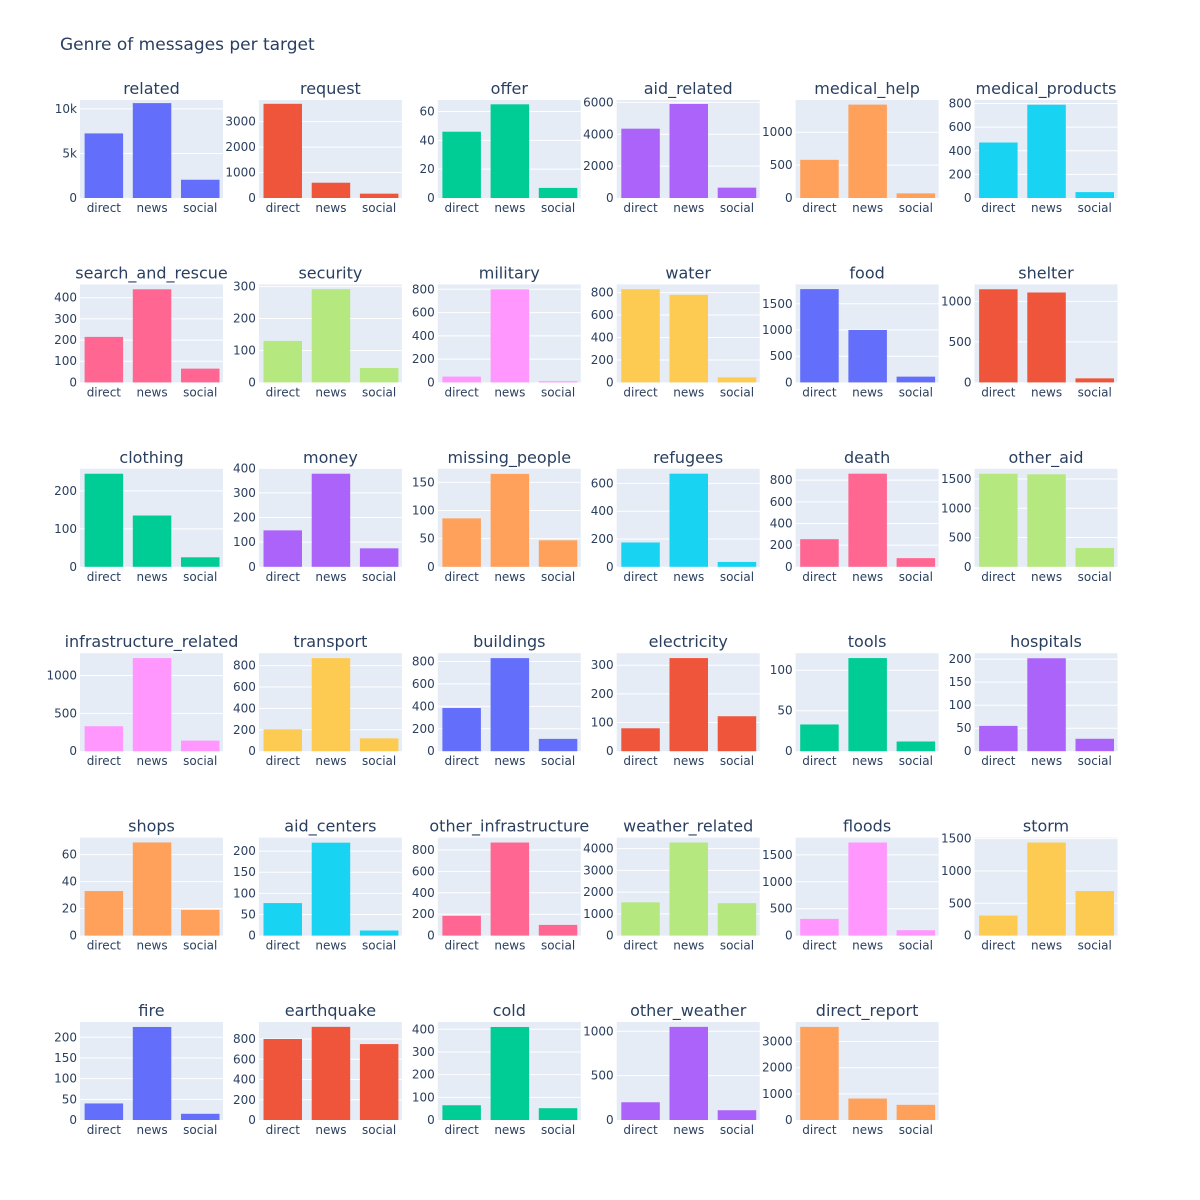 This screenshot has height=1200, width=1200. I want to click on subplot-cold-bar-direct, so click(461, 1112).